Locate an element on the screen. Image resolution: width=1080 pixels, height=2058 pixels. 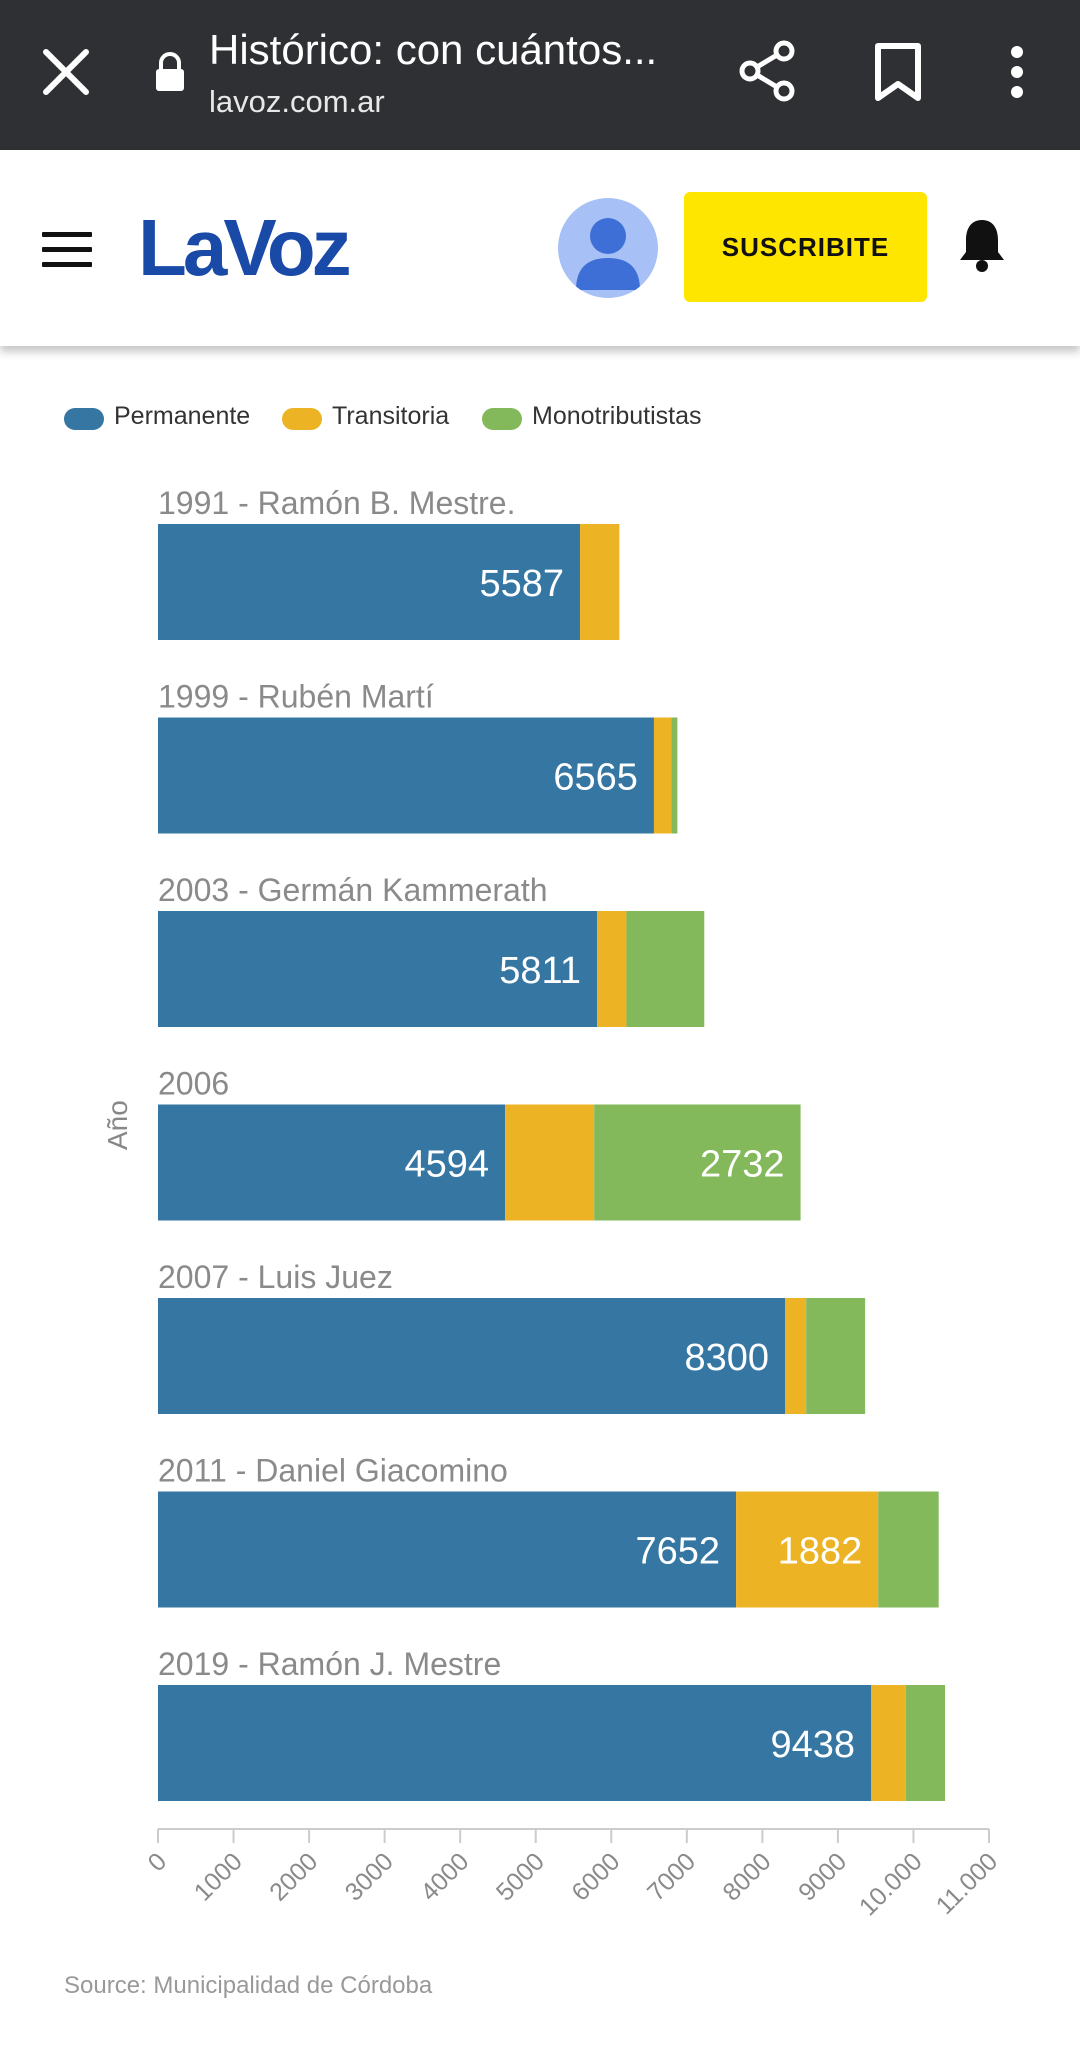
x-tick-label: 3000 is located at coordinates (369, 1876).